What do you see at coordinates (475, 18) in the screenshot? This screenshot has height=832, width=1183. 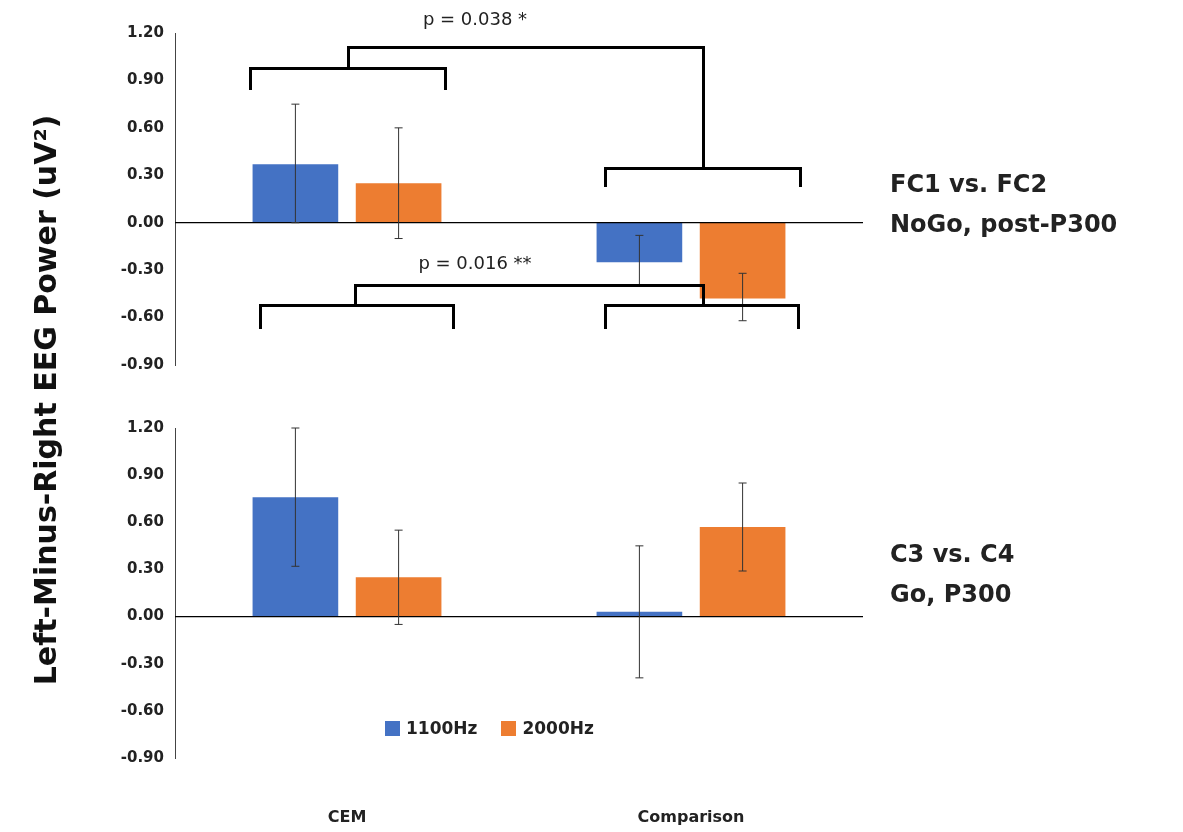 I see `text: p = 0.038 *` at bounding box center [475, 18].